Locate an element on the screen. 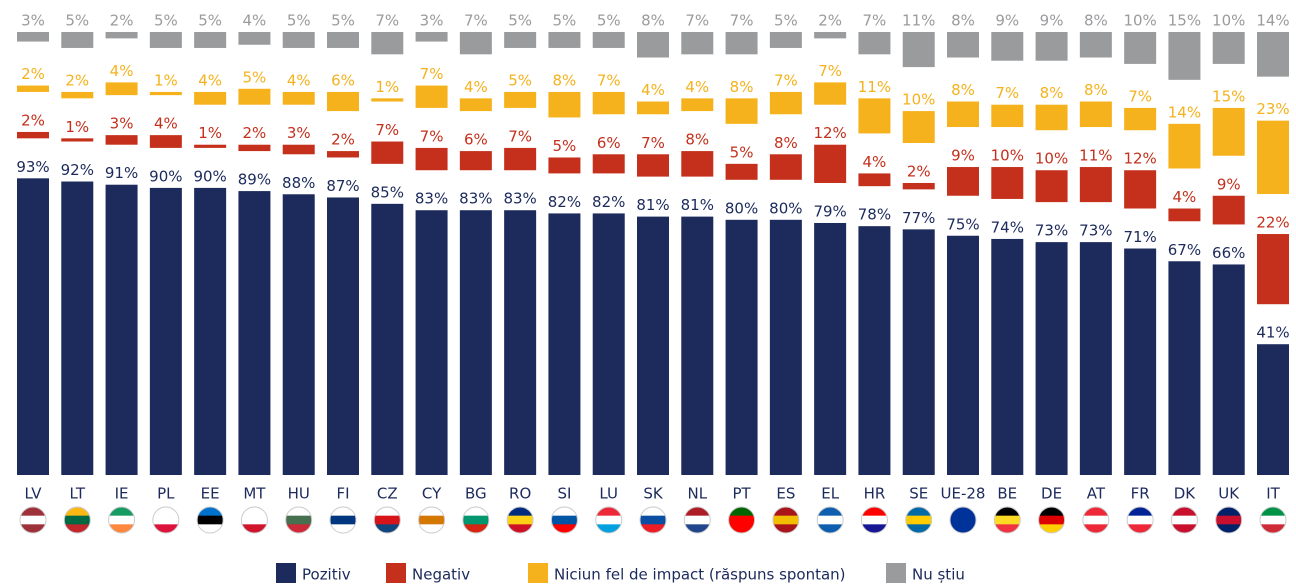 This screenshot has height=585, width=1296. legend-label: Pozitiv is located at coordinates (326, 575).